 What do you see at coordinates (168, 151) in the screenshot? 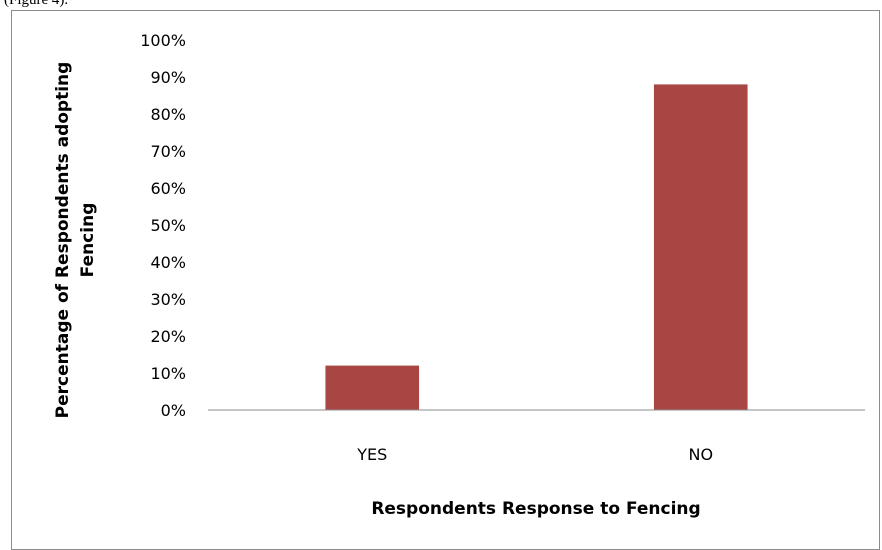
I see `y-tick-label: 70%` at bounding box center [168, 151].